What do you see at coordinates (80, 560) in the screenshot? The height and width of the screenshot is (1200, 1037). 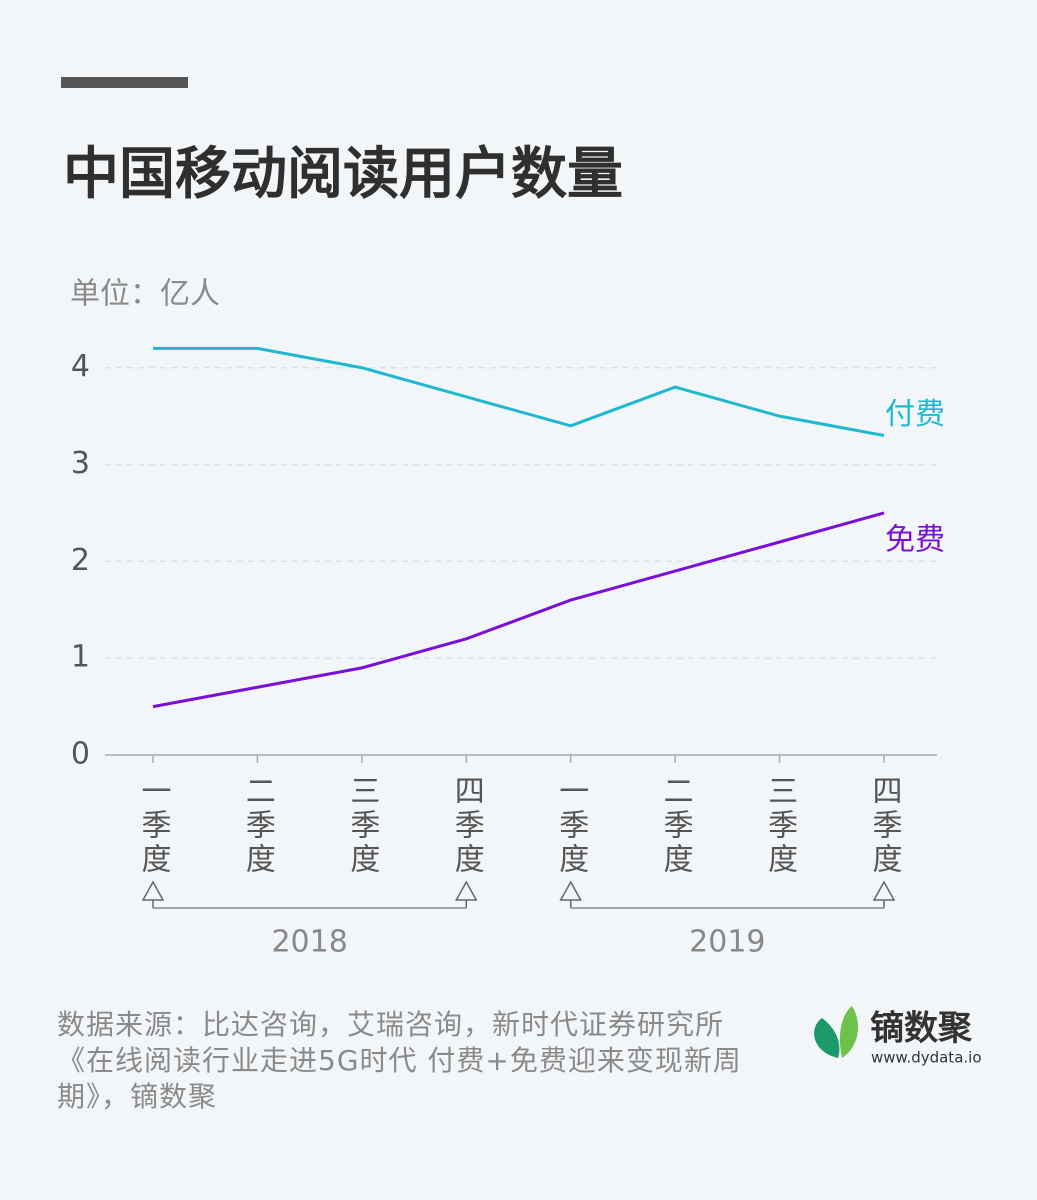 I see `y-tick-label: 2` at bounding box center [80, 560].